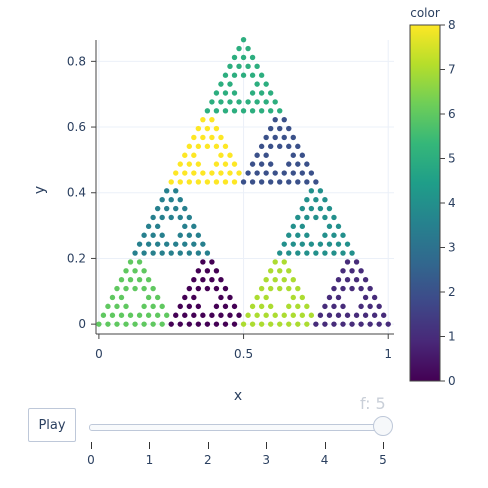  I want to click on colorbar-ticks: 0 1 2 3 4 5 6 7 8, so click(448, 203).